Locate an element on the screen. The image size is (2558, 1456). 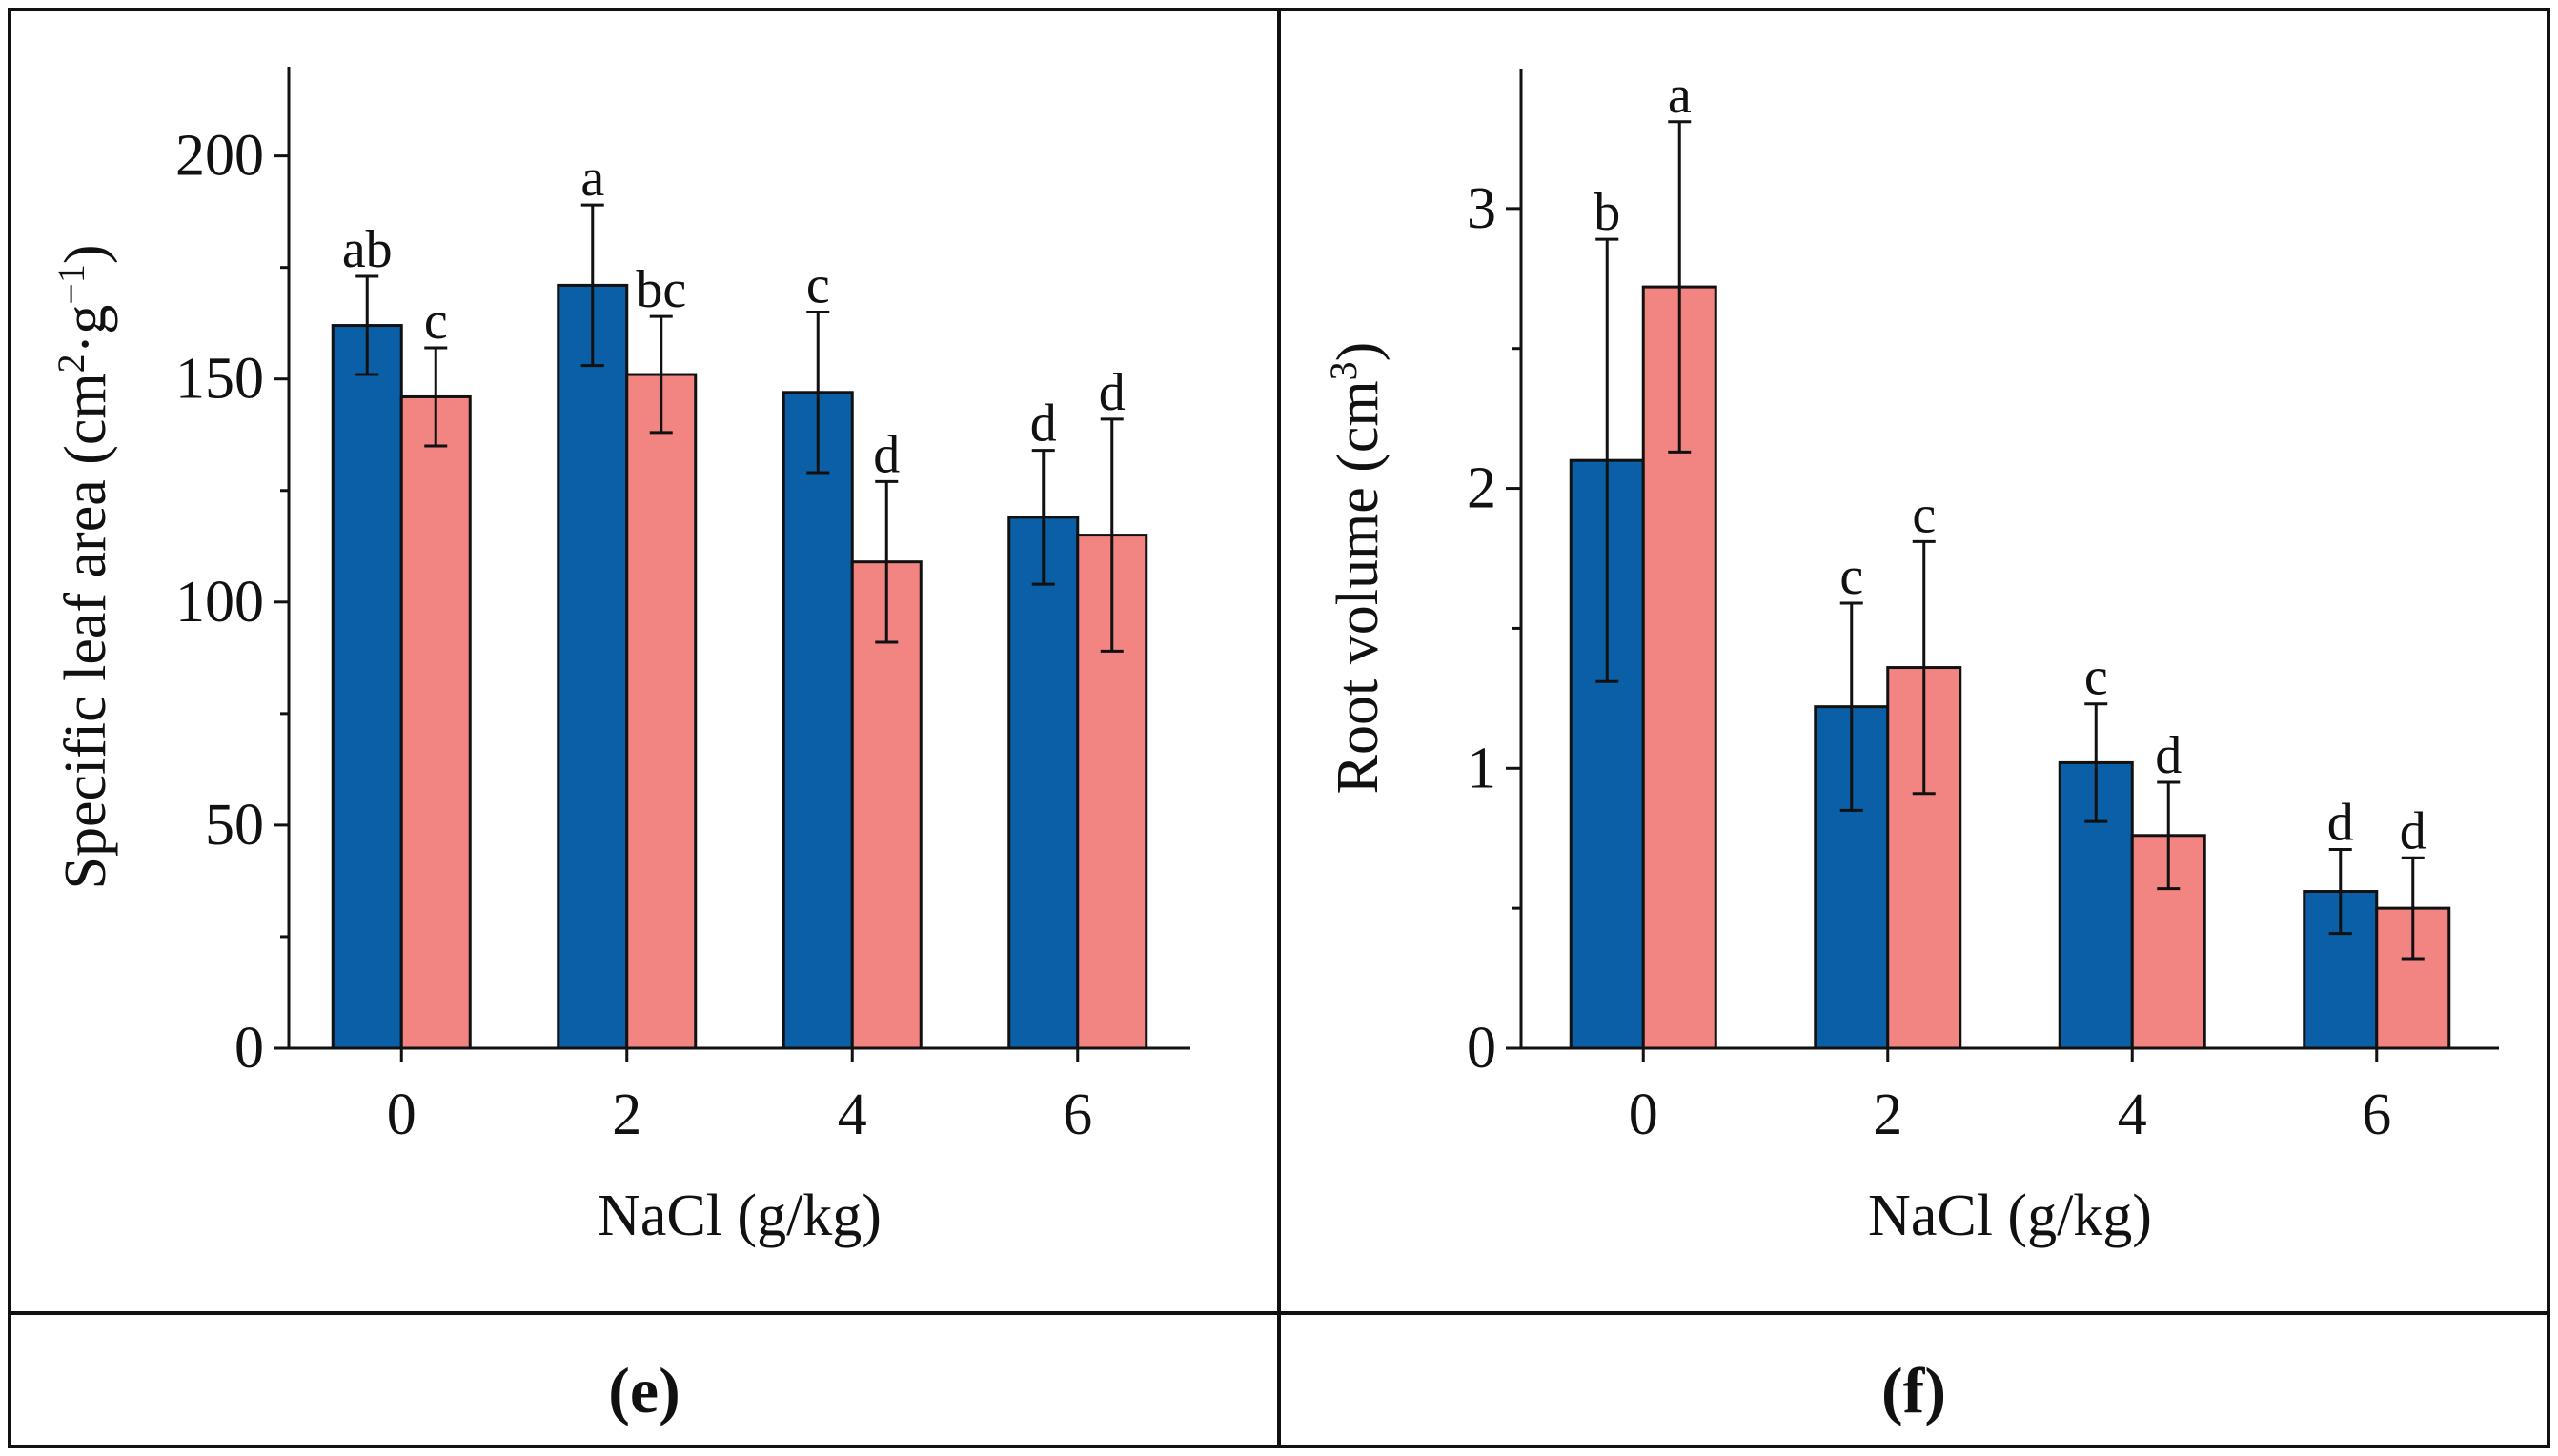
significance-label-series-blue-0: ab is located at coordinates (367, 250).